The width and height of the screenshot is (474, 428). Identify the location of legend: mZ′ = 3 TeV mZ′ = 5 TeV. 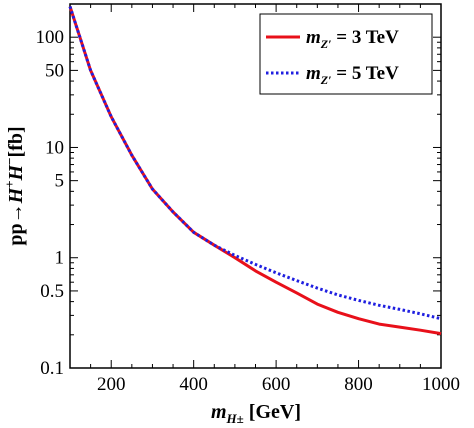
(346, 54).